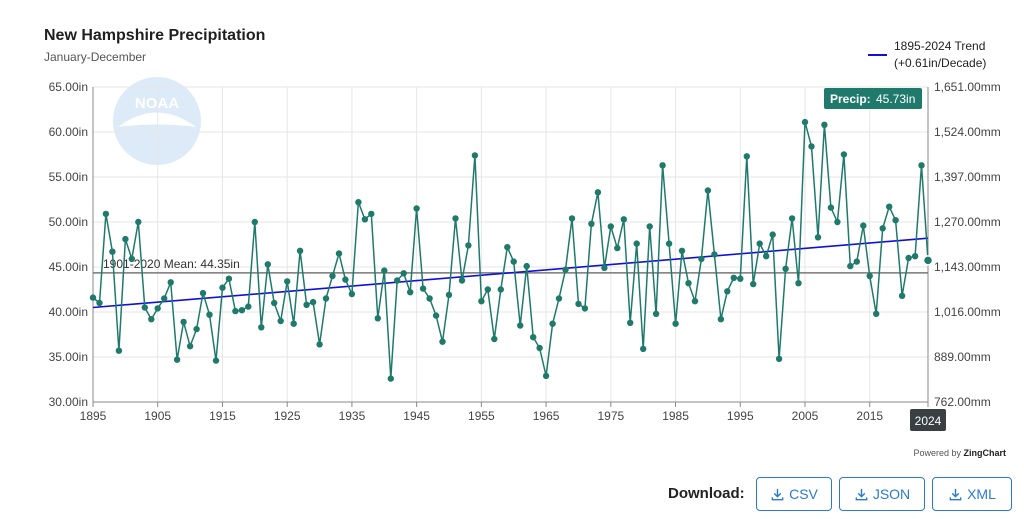 This screenshot has height=519, width=1024. Describe the element at coordinates (962, 357) in the screenshot. I see `y-tick-label-right: 889.00mm` at that location.